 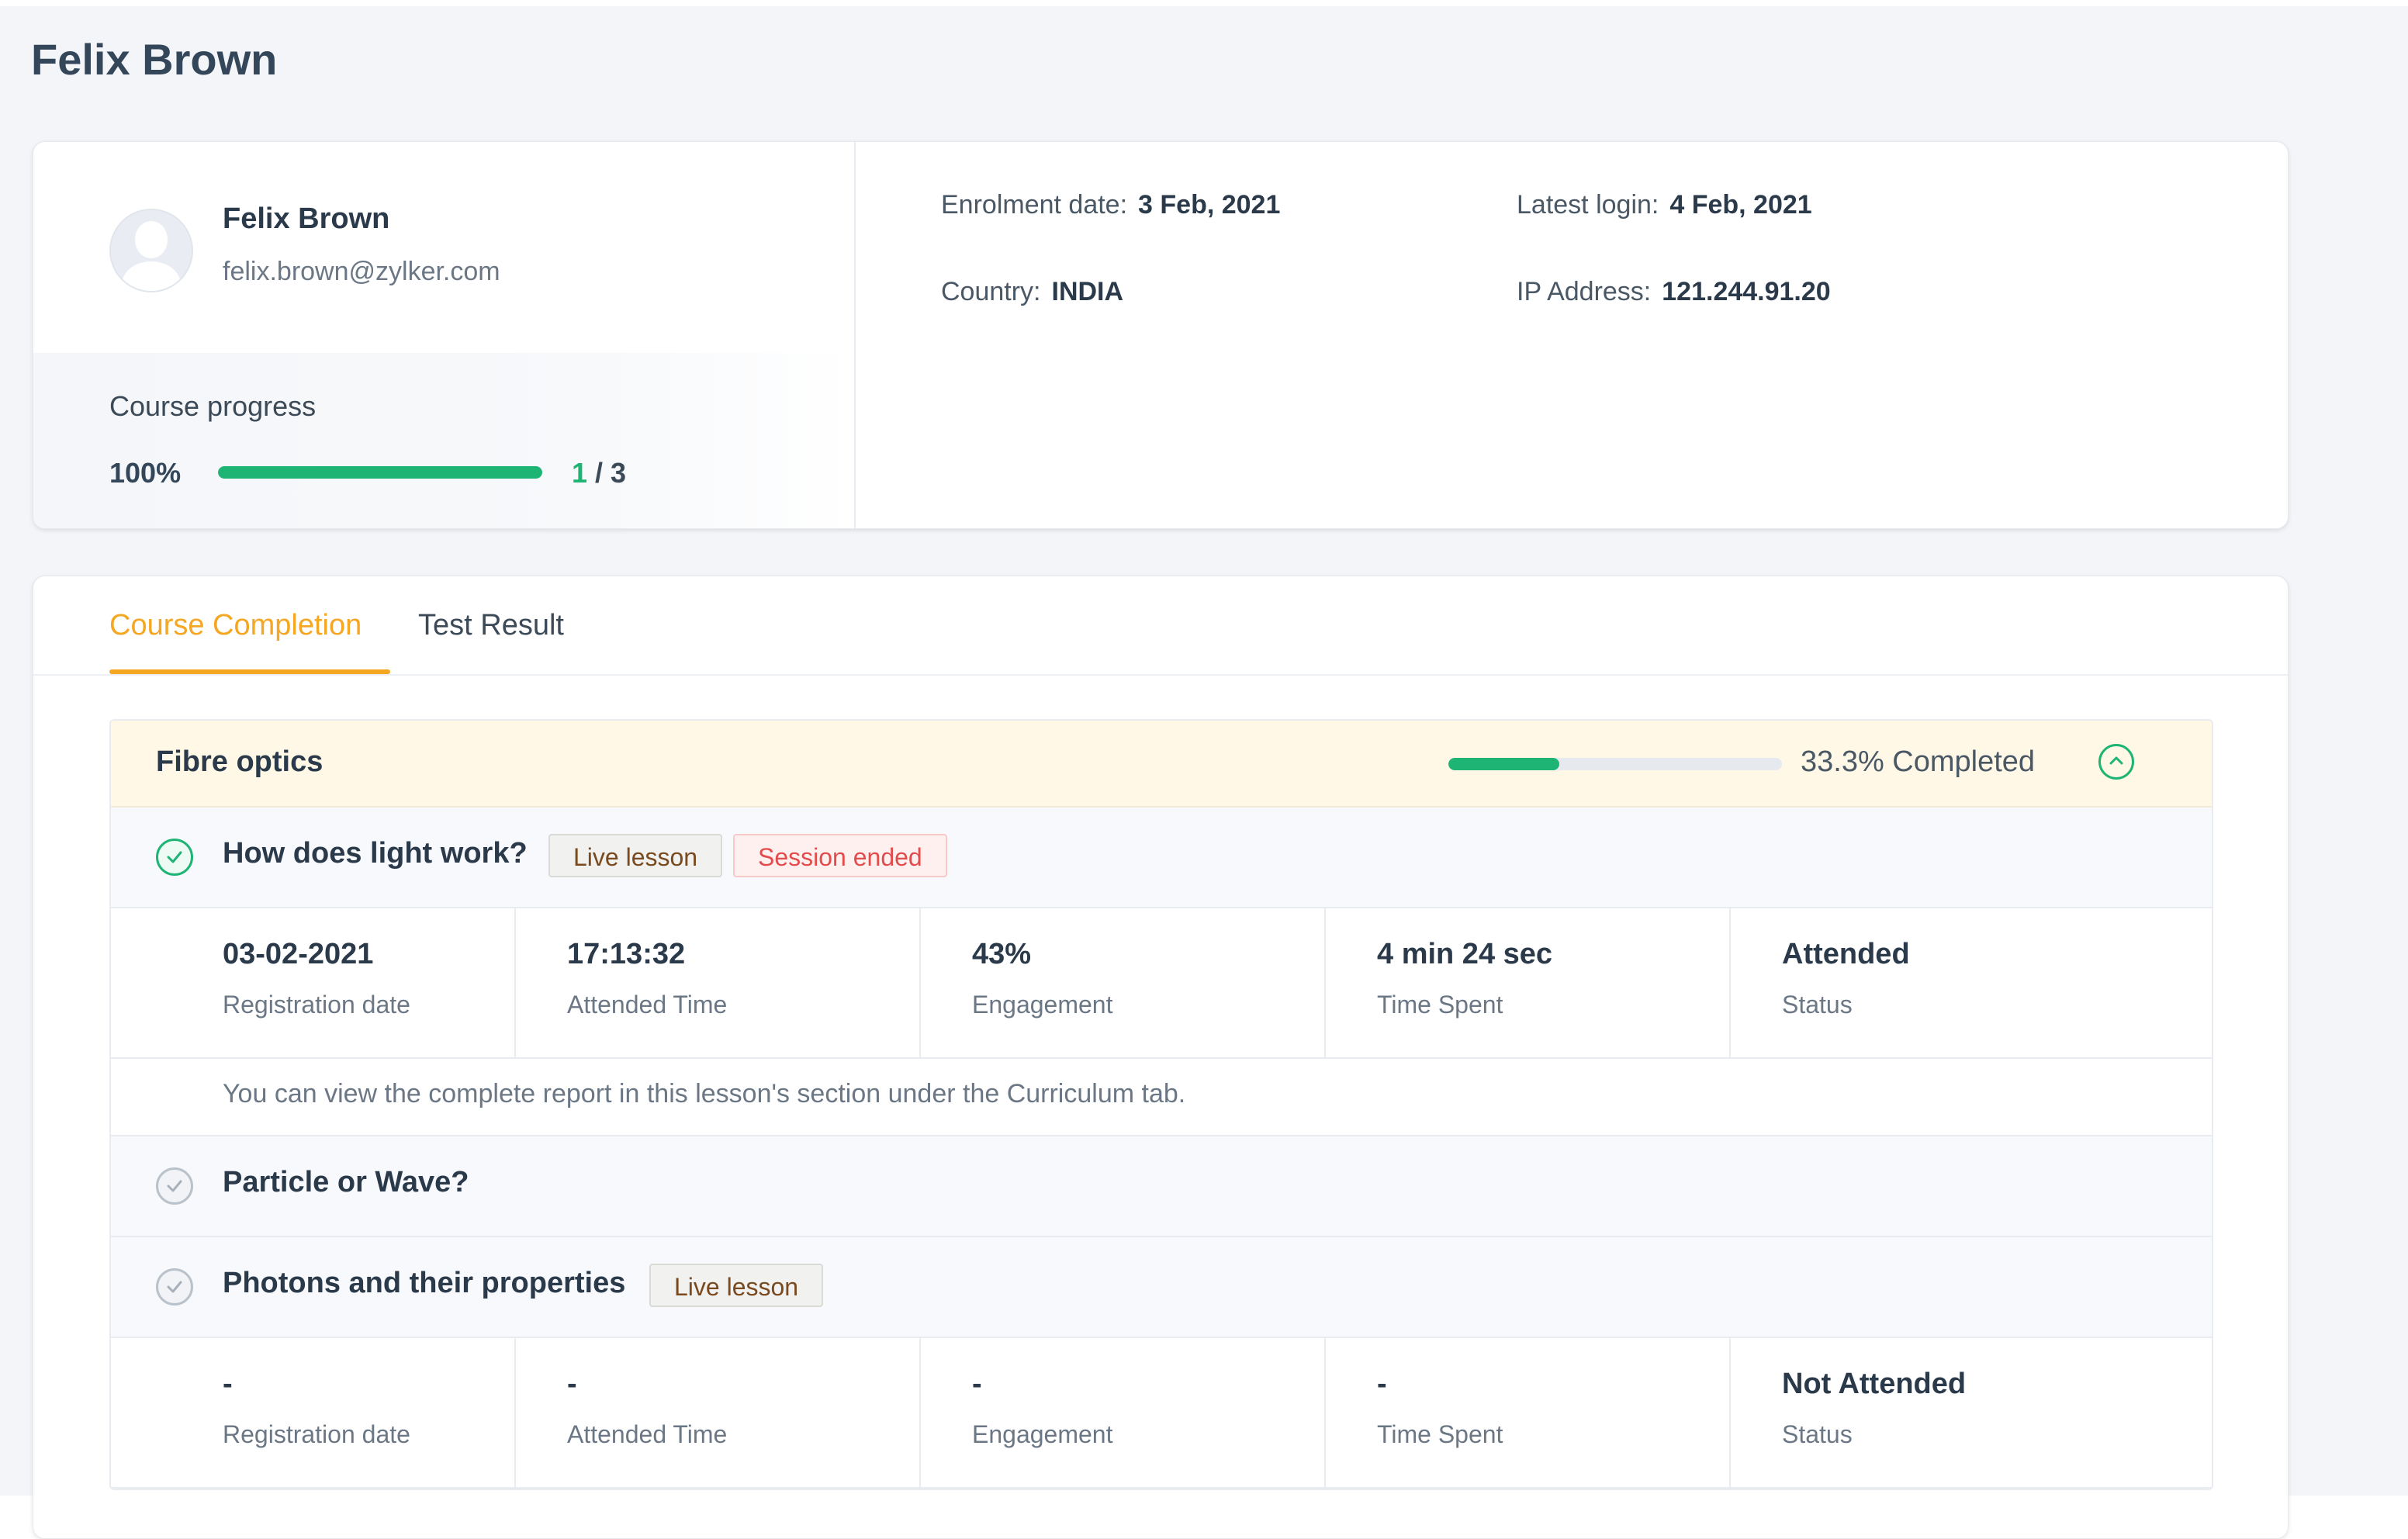 I want to click on page-title: Felix Brown, so click(x=154, y=60).